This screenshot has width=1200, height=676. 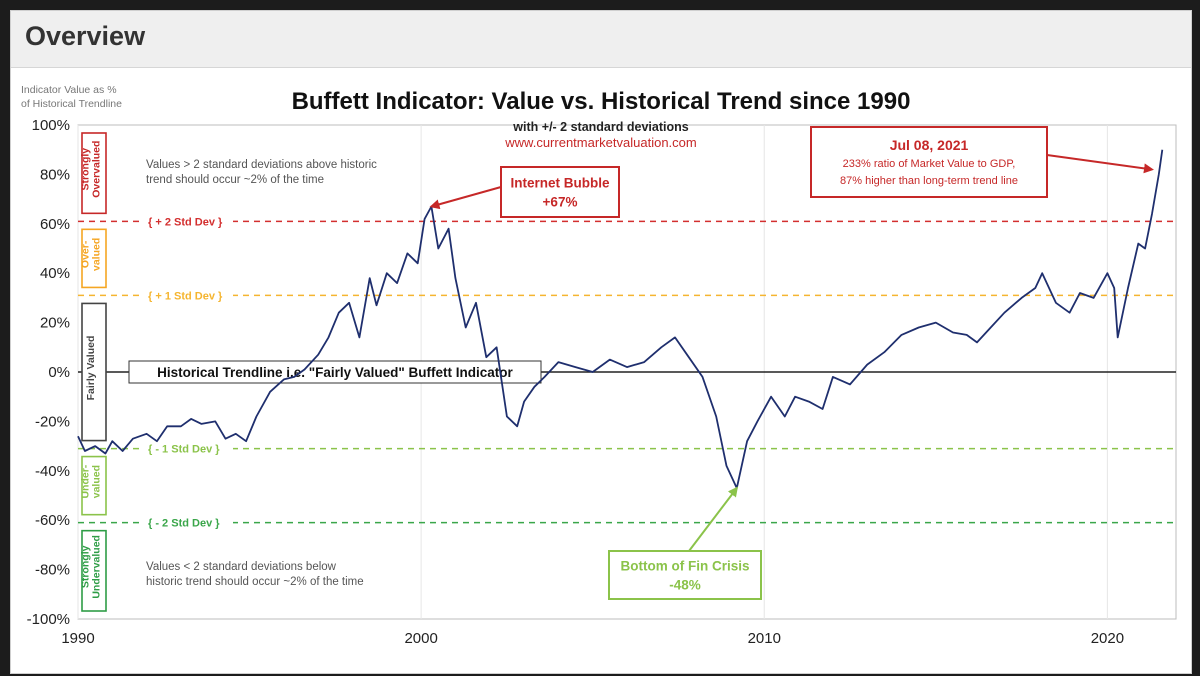 What do you see at coordinates (86, 481) in the screenshot?
I see `zone-label: Under-` at bounding box center [86, 481].